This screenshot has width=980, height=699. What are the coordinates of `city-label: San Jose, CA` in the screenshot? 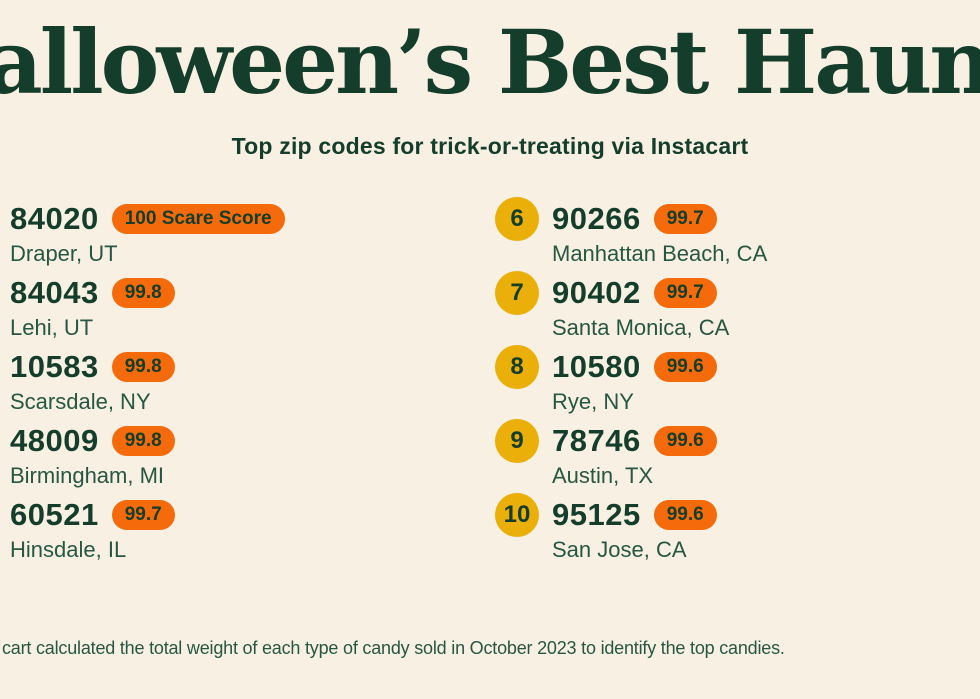 It's located at (619, 549).